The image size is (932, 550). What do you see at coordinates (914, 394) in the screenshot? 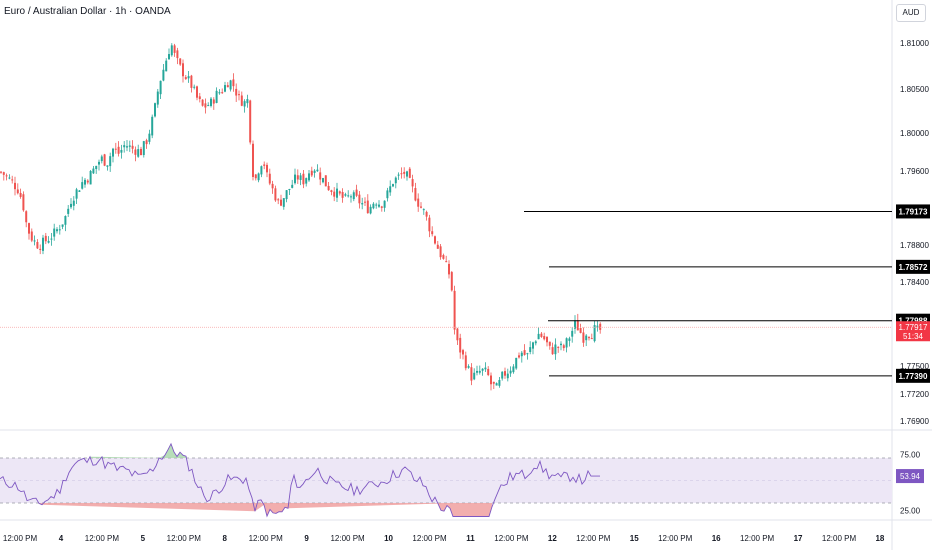
I see `price-tick-label: 1.77200` at bounding box center [914, 394].